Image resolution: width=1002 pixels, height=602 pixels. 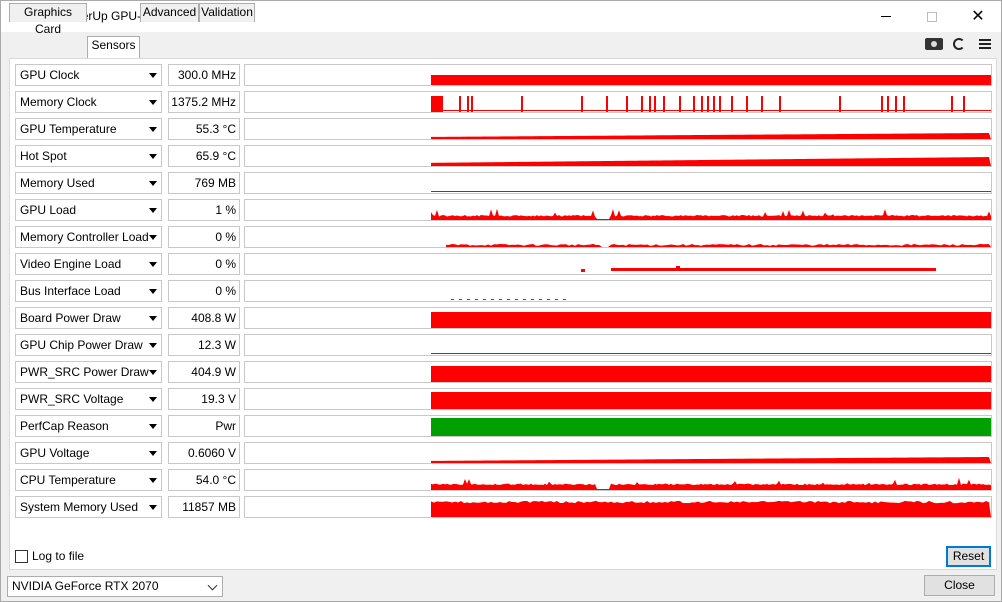 I want to click on sensor-value: 769 MB, so click(x=204, y=183).